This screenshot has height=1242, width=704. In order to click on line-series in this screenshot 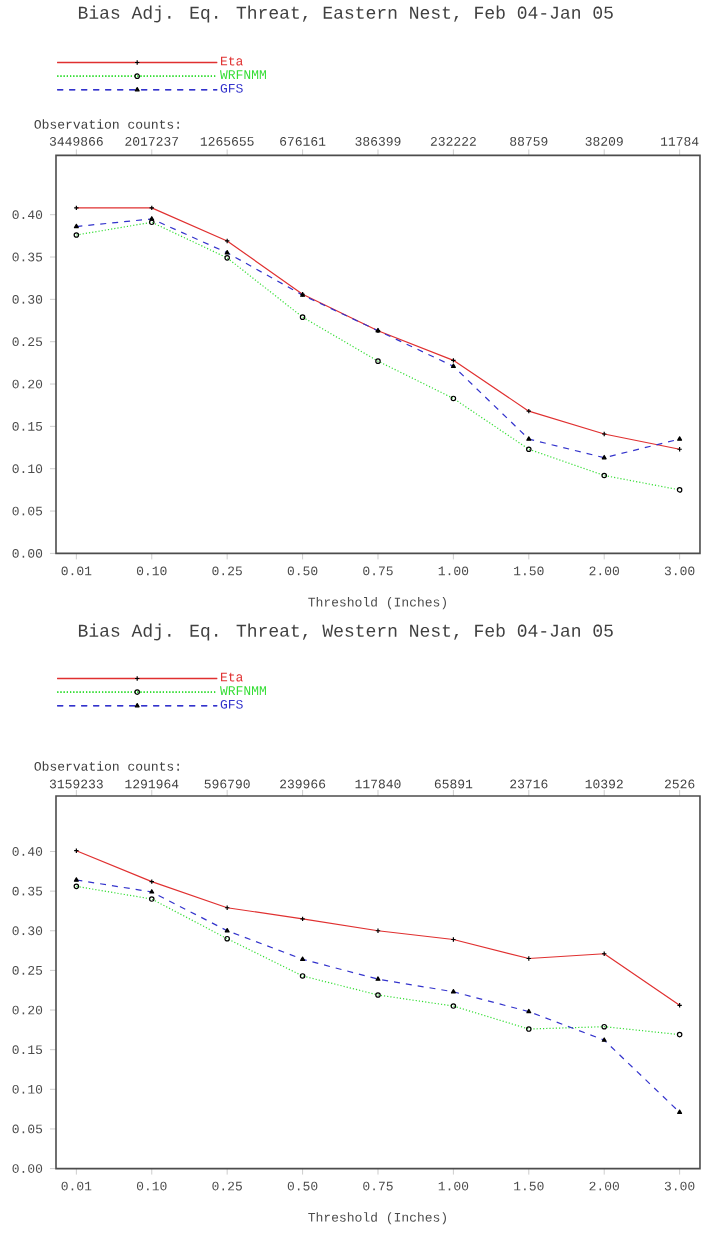, I will do `click(378, 960)`.